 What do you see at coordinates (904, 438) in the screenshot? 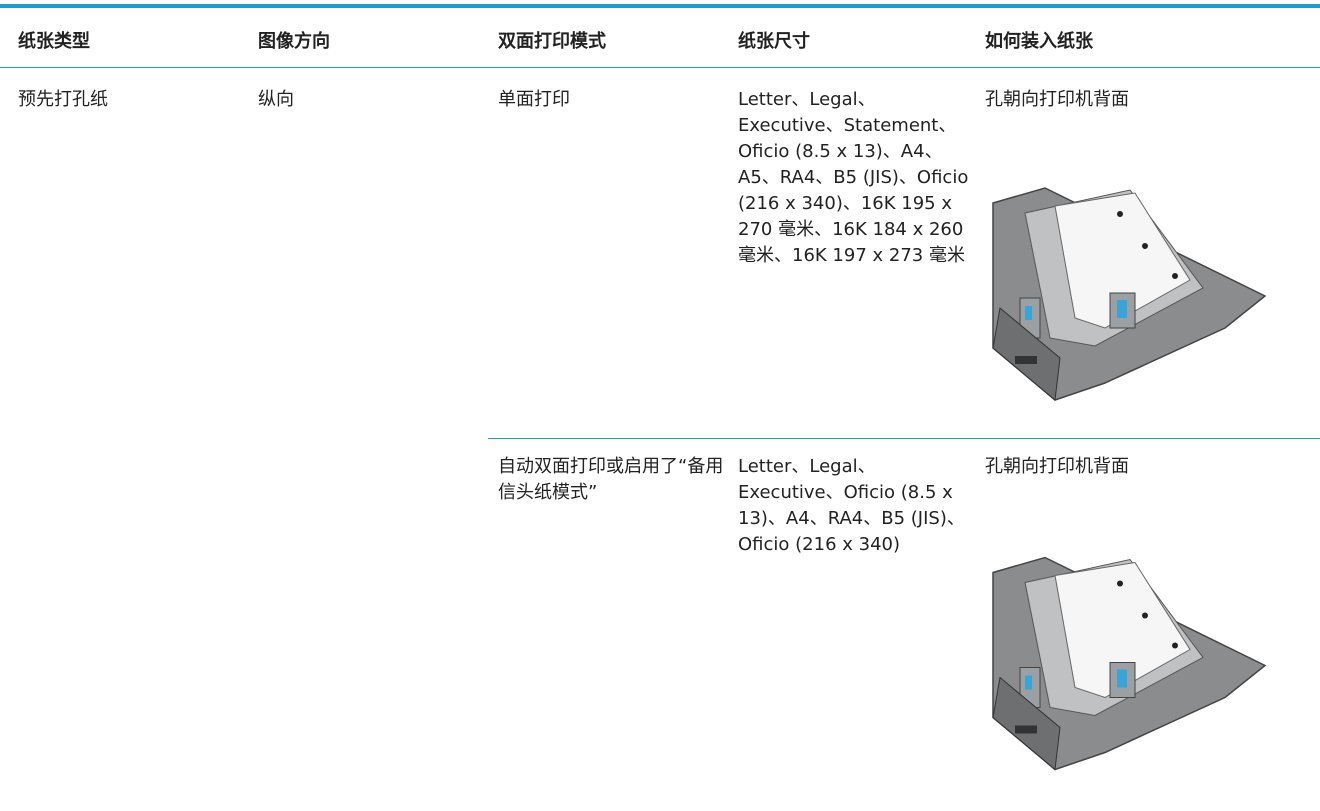
I see `row-rule` at bounding box center [904, 438].